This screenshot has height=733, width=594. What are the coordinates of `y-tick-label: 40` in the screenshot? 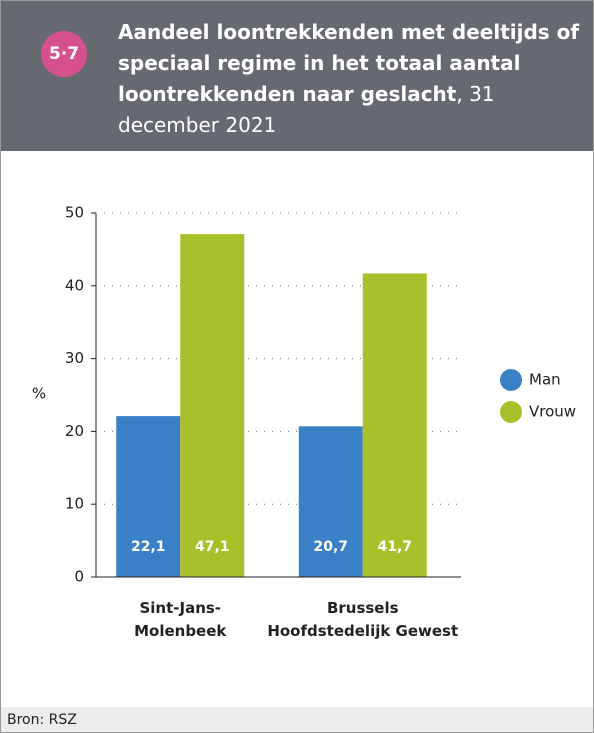 It's located at (74, 285).